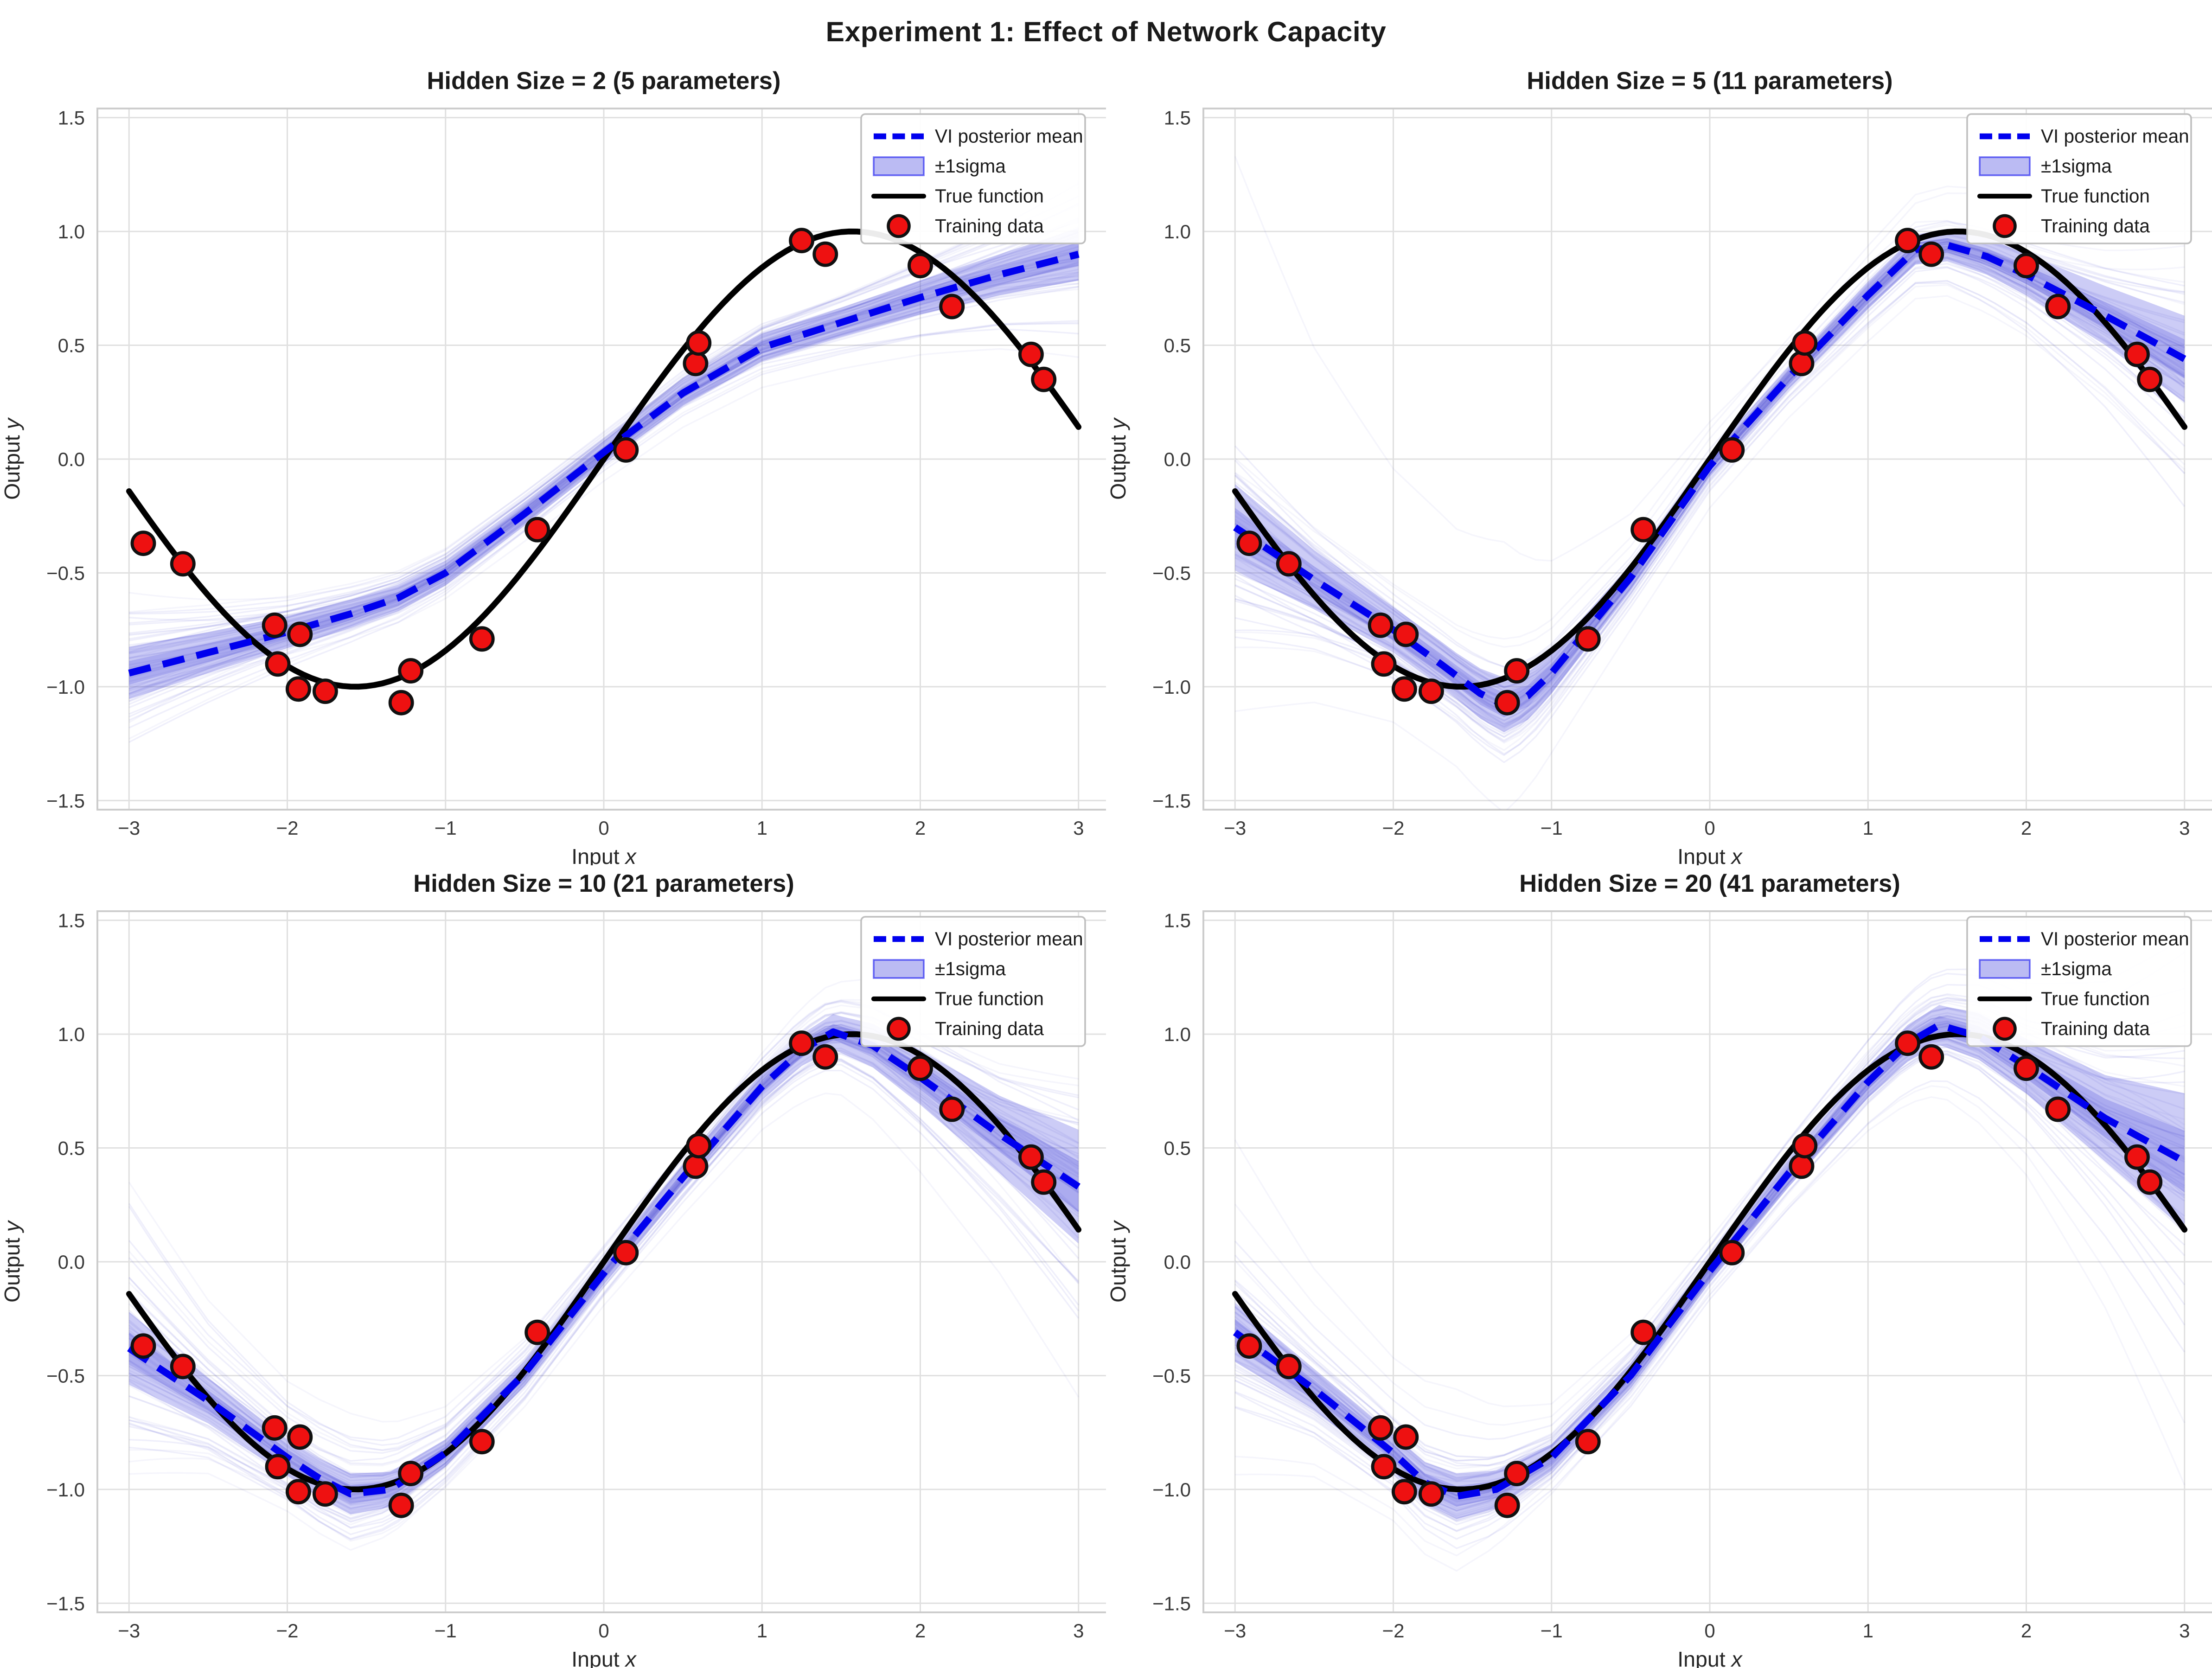 Image resolution: width=2212 pixels, height=1668 pixels. I want to click on x-tick-label: −1, so click(1552, 828).